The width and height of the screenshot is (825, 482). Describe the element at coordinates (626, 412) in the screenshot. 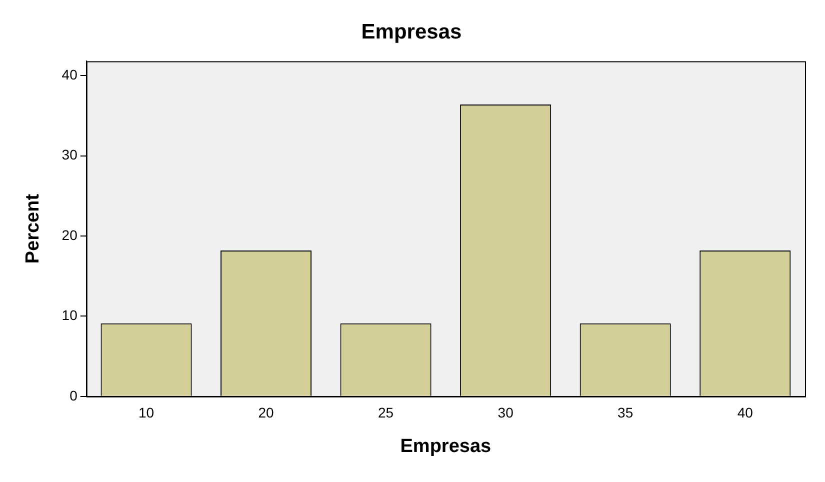

I see `x-tick-label: 35` at that location.